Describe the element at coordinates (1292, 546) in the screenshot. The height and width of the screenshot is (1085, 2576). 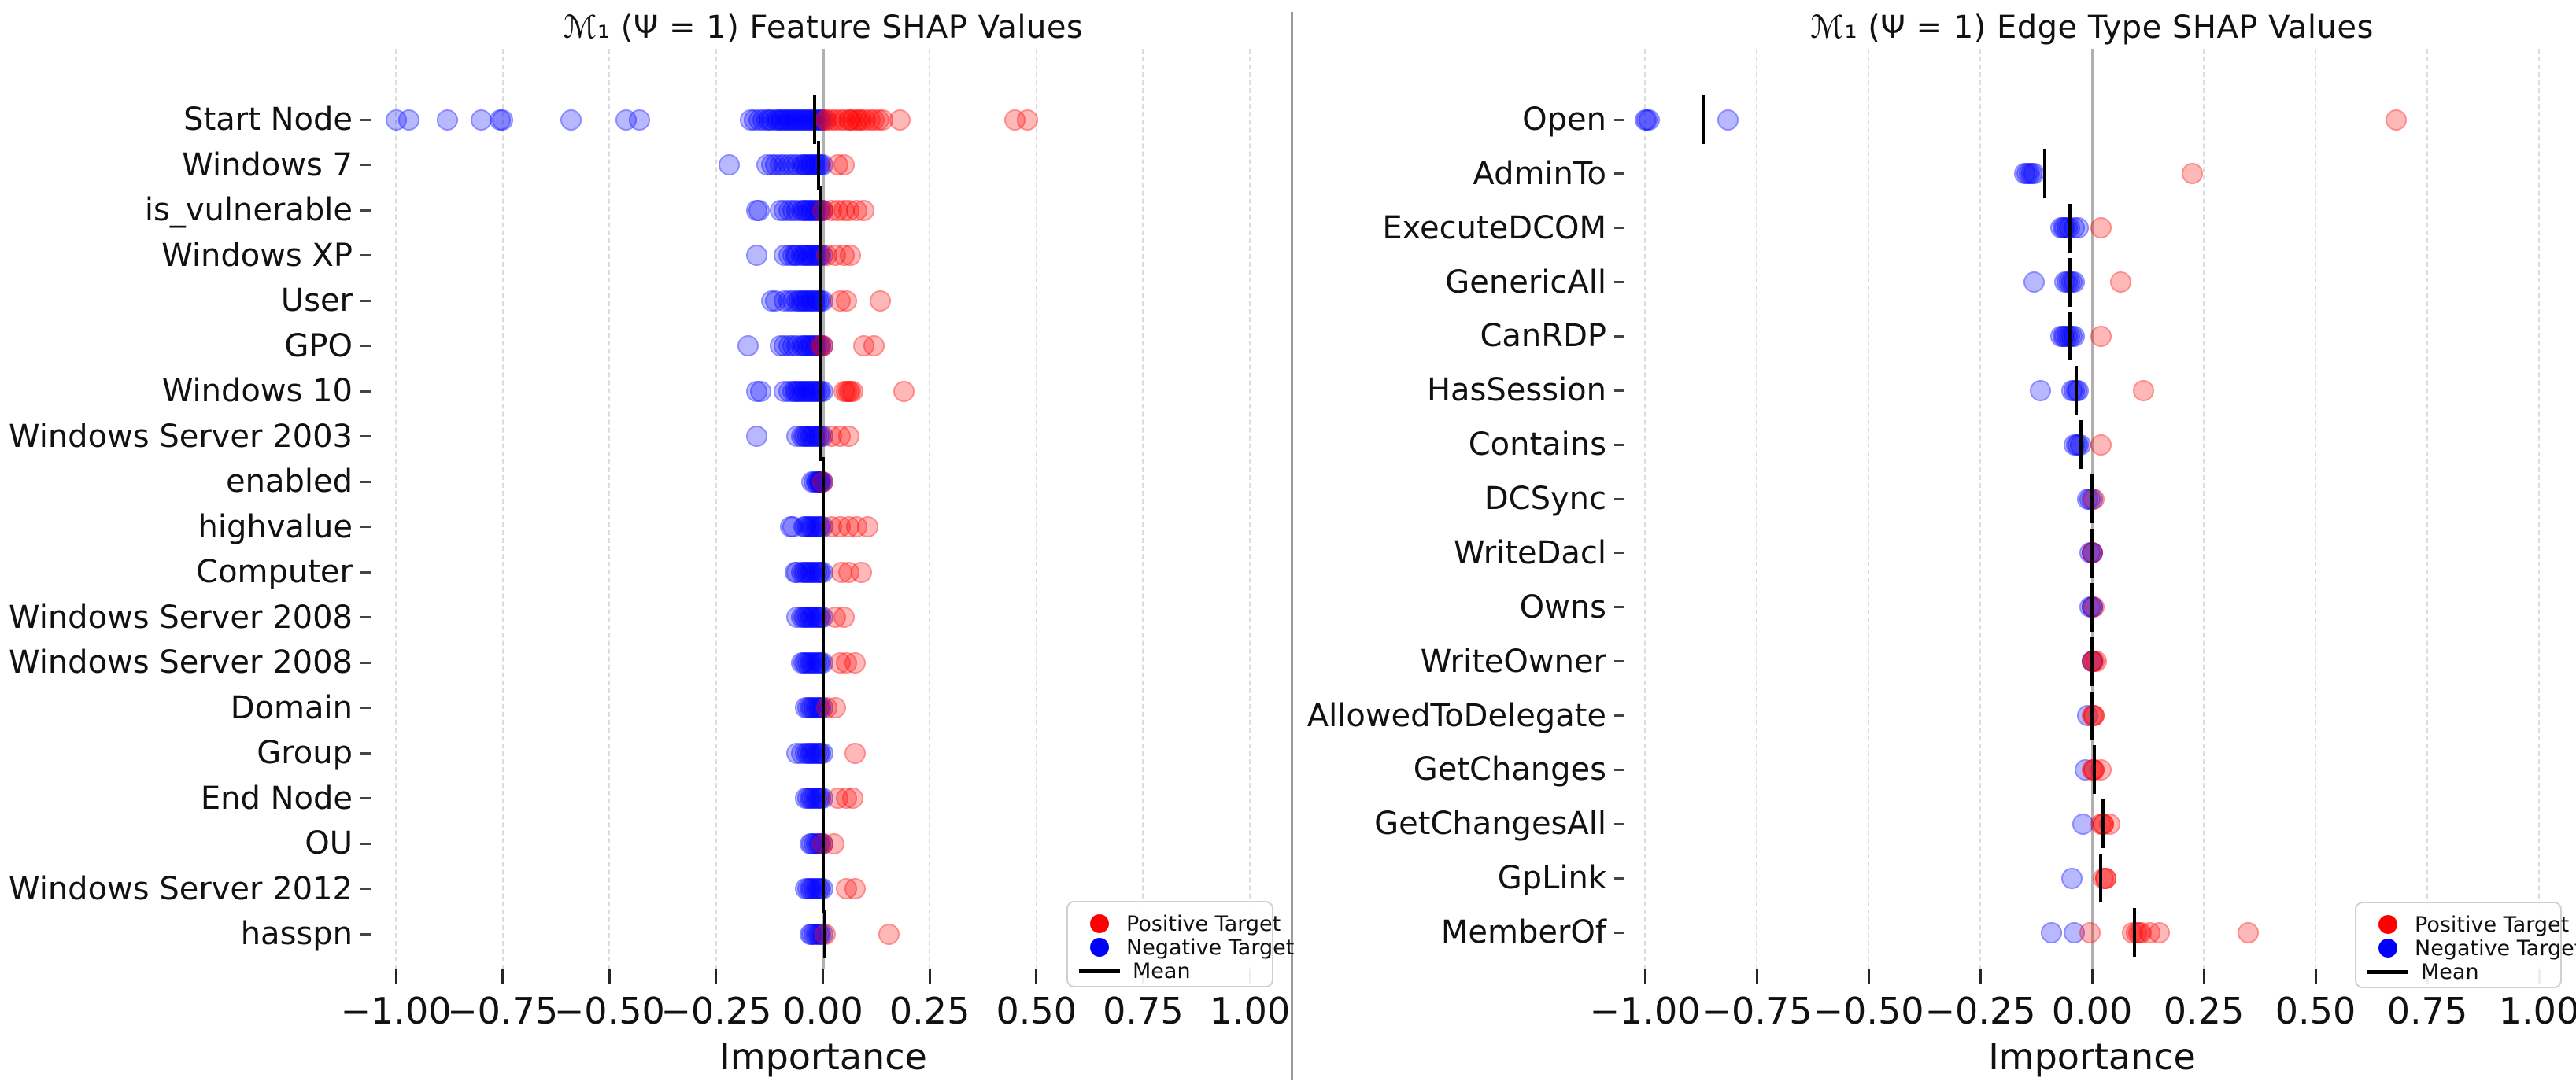
I see `plot-divider` at that location.